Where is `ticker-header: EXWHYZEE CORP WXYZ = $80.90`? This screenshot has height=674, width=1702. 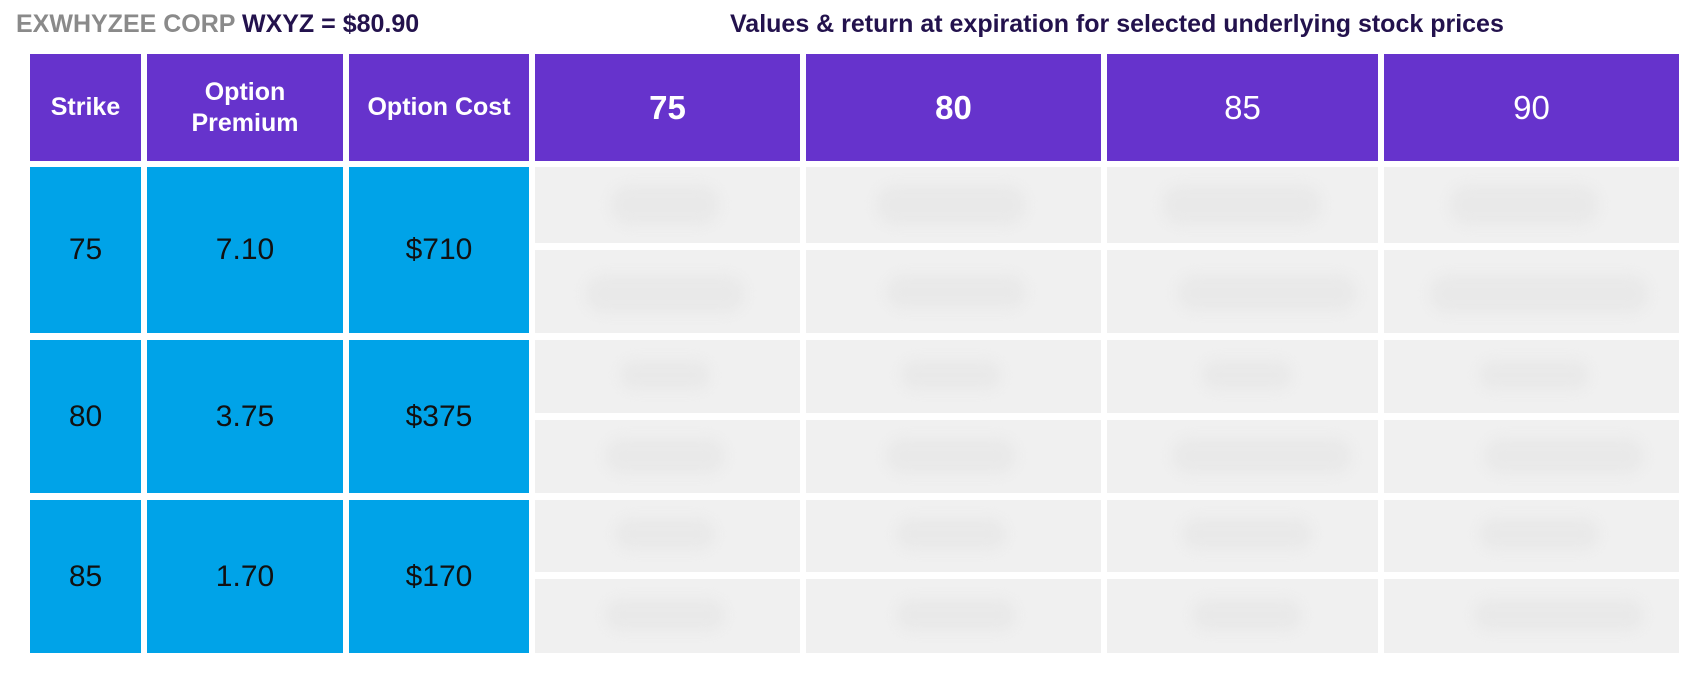
ticker-header: EXWHYZEE CORP WXYZ = $80.90 is located at coordinates (217, 24).